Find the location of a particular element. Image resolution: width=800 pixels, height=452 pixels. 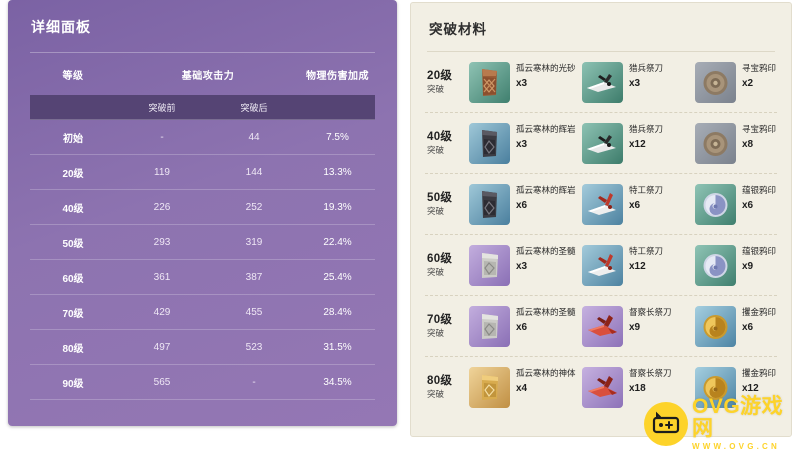

material-item-text: 猎兵祭刀 x3 is located at coordinates (659, 76).